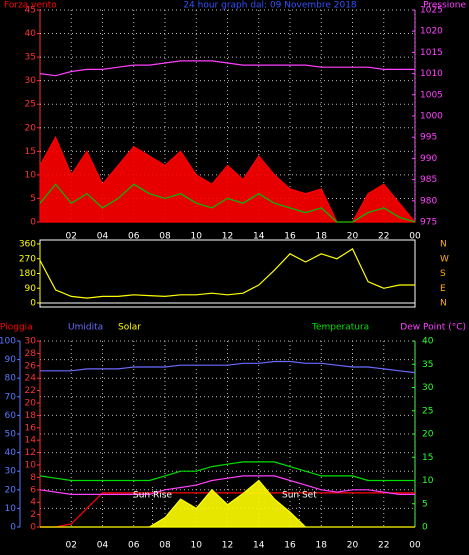 The height and width of the screenshot is (555, 469). I want to click on y-tick-label: 975, so click(428, 223).